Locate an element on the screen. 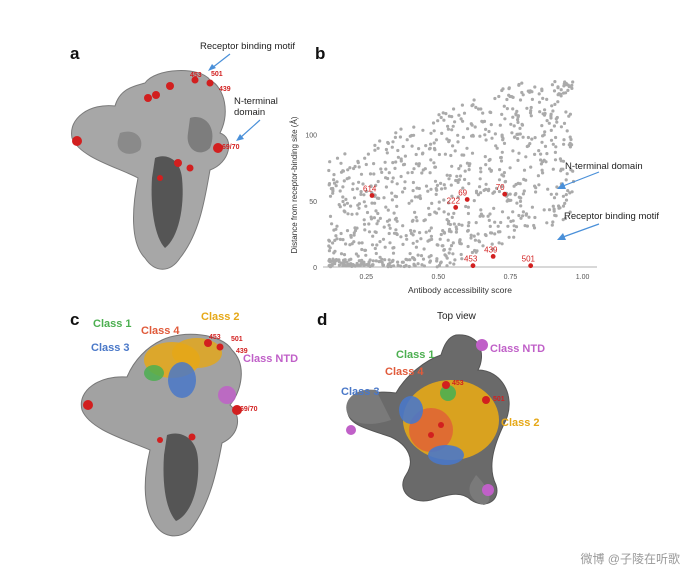 This screenshot has height=571, width=690. arrow-icon is located at coordinates (578, 180).